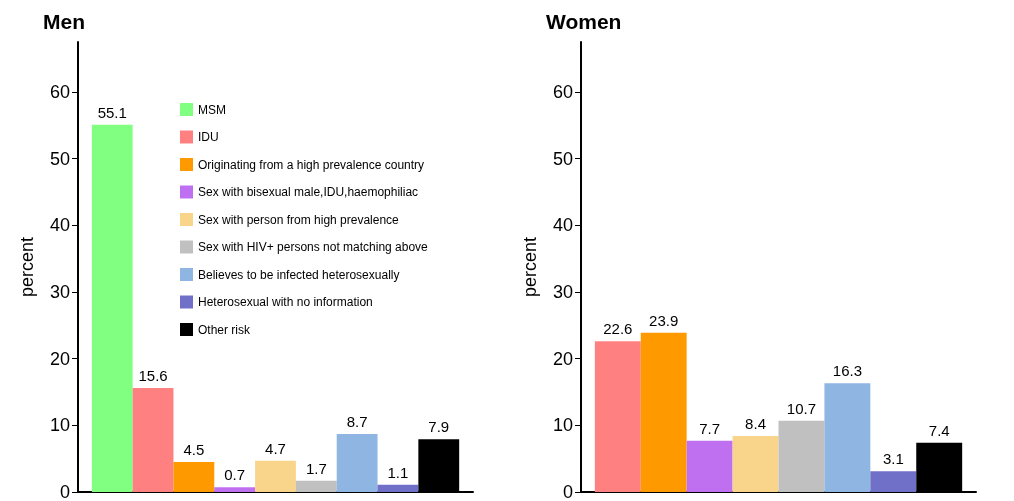  Describe the element at coordinates (801, 408) in the screenshot. I see `data-label: 10.7` at that location.